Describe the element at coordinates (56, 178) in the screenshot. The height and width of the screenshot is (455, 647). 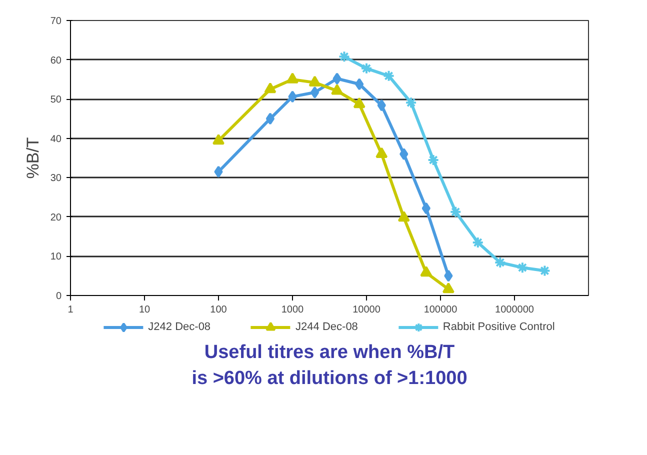
I see `y-tick-label: 30` at that location.